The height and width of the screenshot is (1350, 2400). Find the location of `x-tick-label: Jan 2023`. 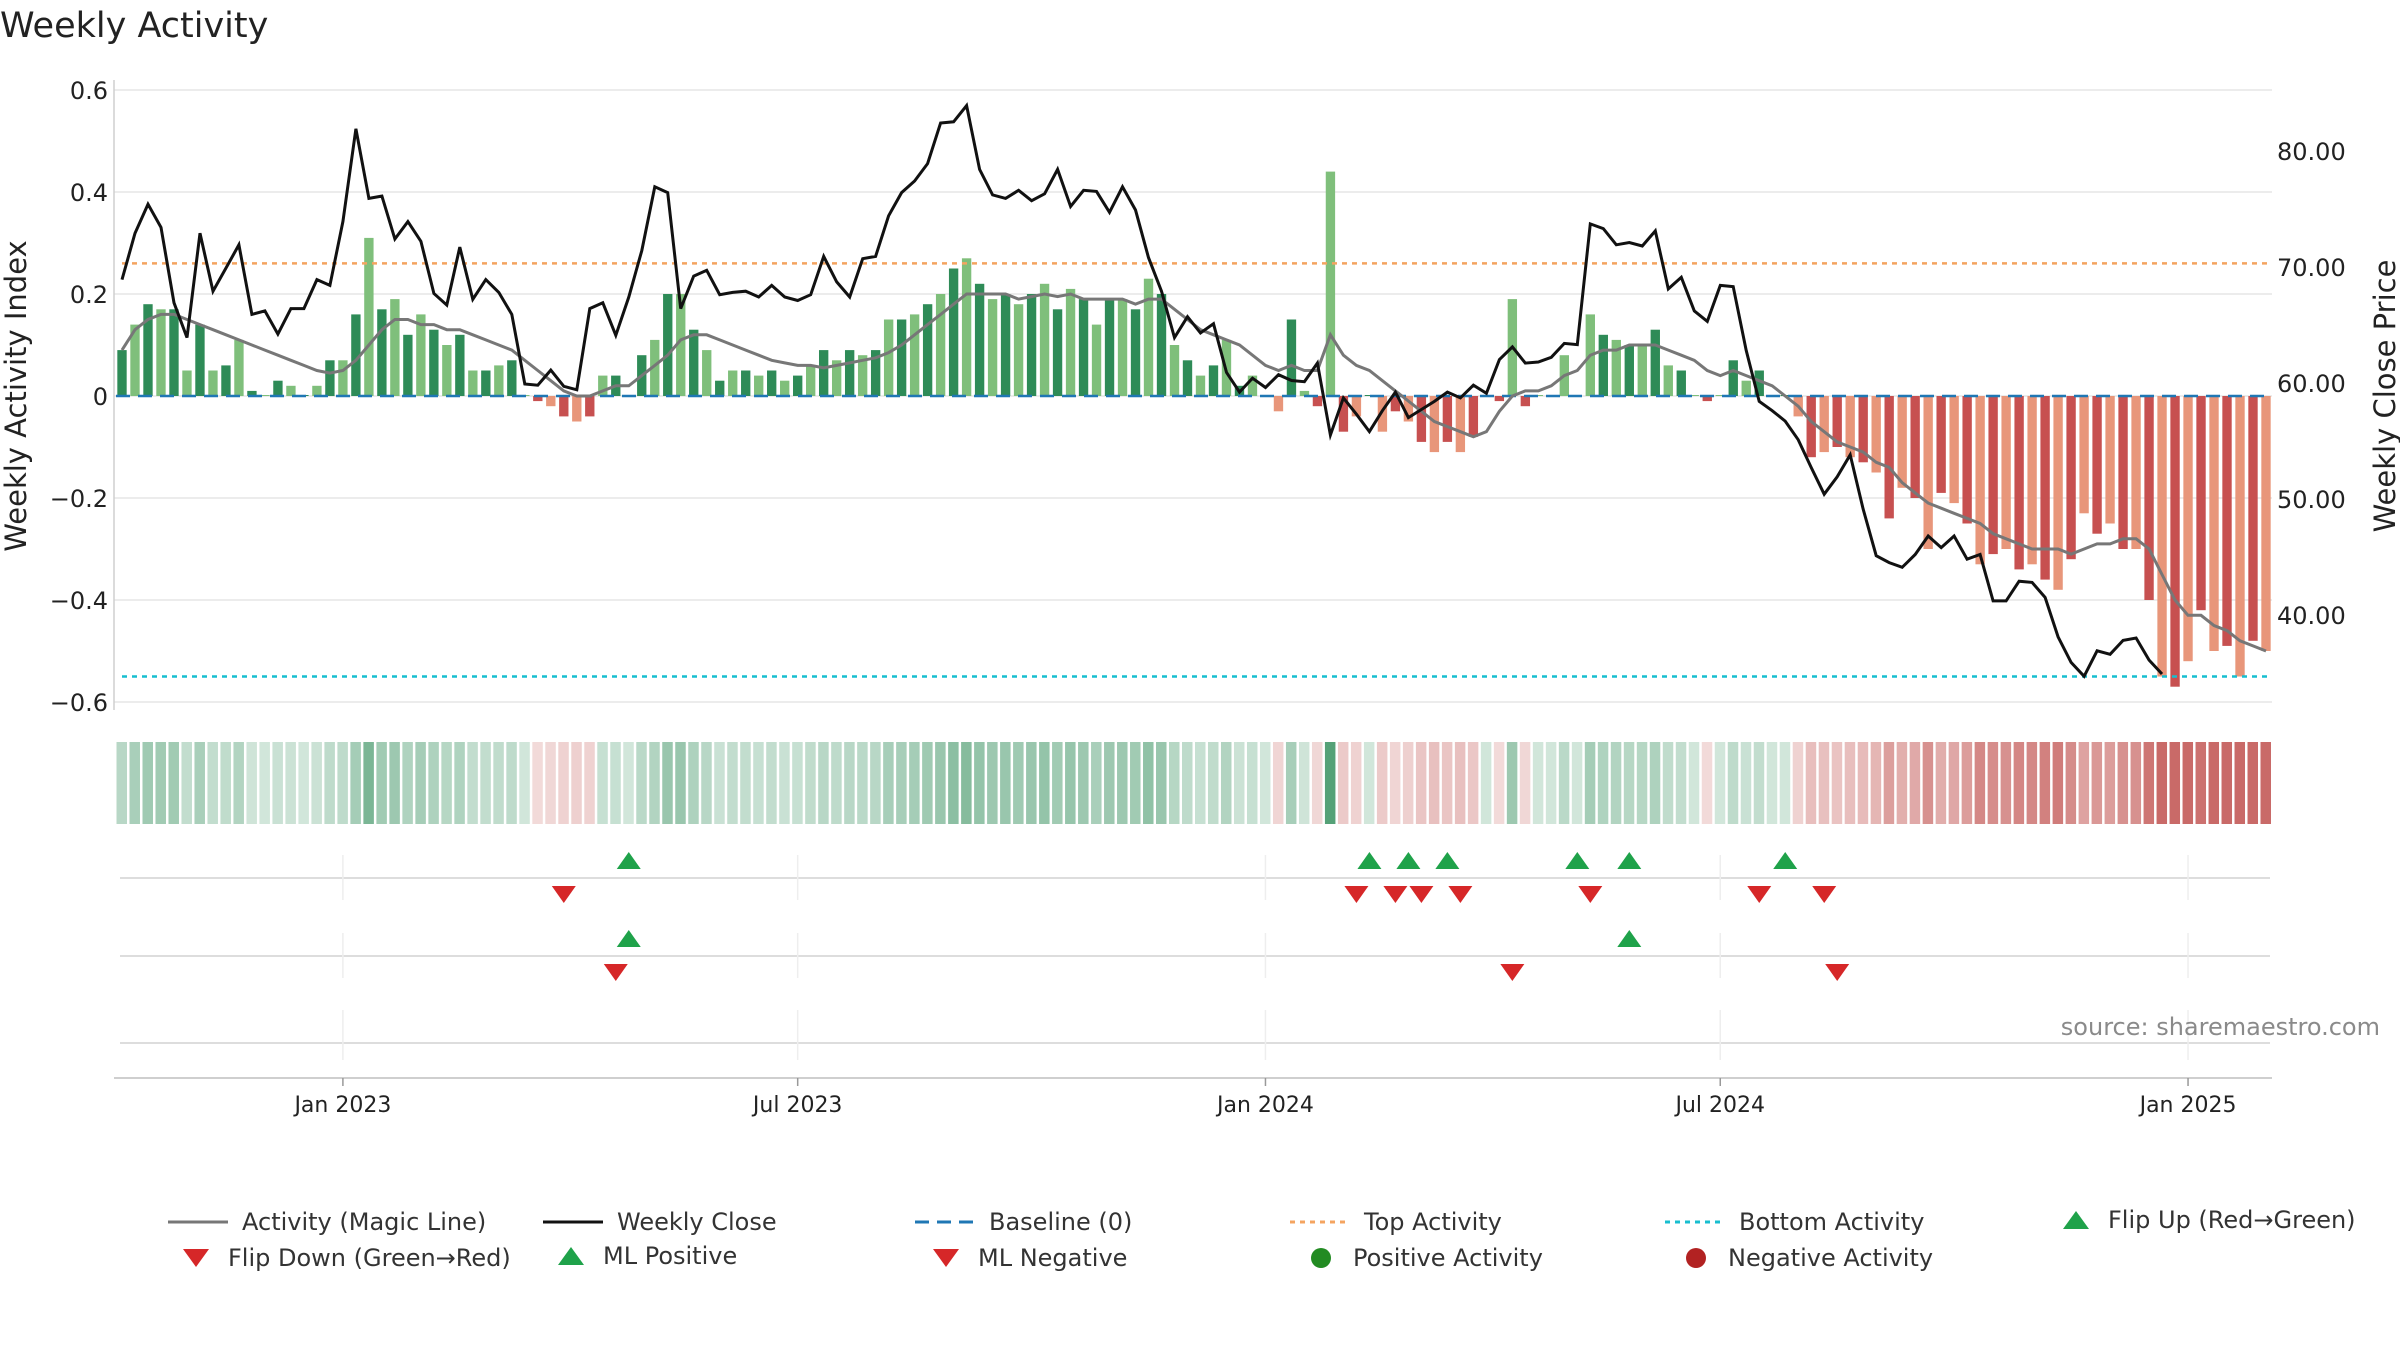

x-tick-label: Jan 2023 is located at coordinates (341, 1105).